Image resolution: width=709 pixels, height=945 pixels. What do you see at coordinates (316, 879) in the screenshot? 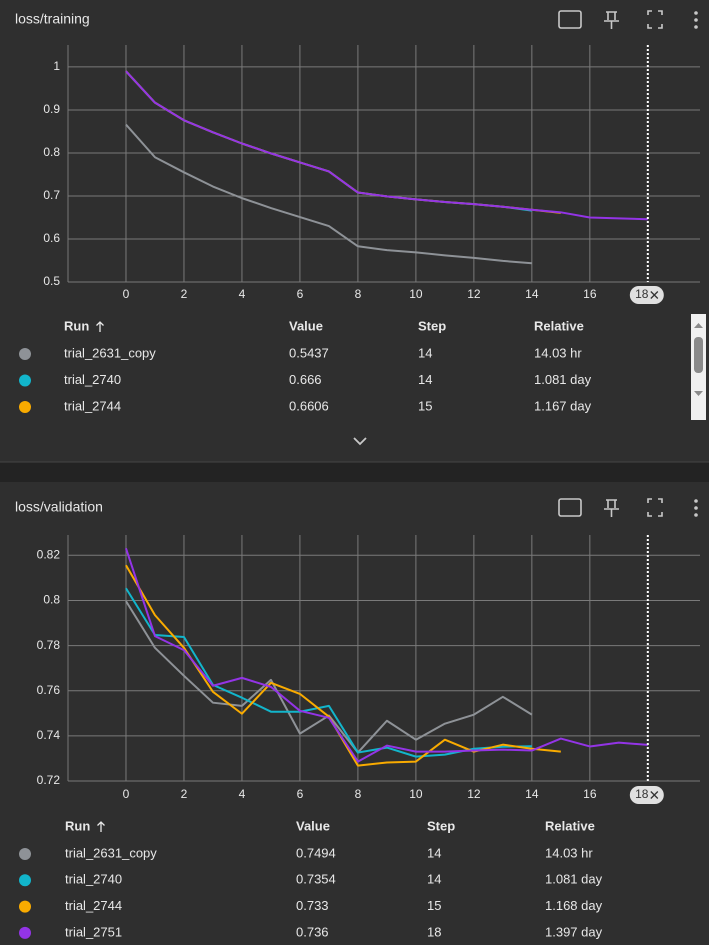
I see `table-cell: 0.7354` at bounding box center [316, 879].